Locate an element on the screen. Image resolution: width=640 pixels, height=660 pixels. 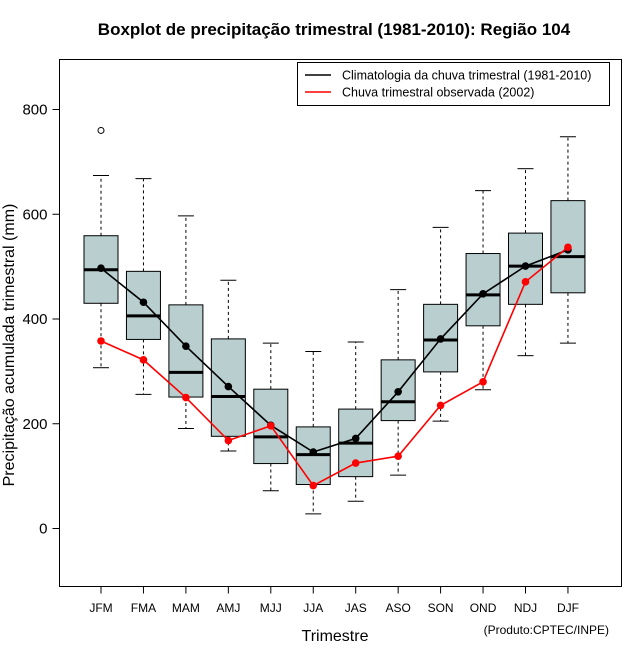
x-axis: JFM FMA MAM AMJ MJJ JJA JAS ASO SON OND NDJ DJF is located at coordinates (334, 600).